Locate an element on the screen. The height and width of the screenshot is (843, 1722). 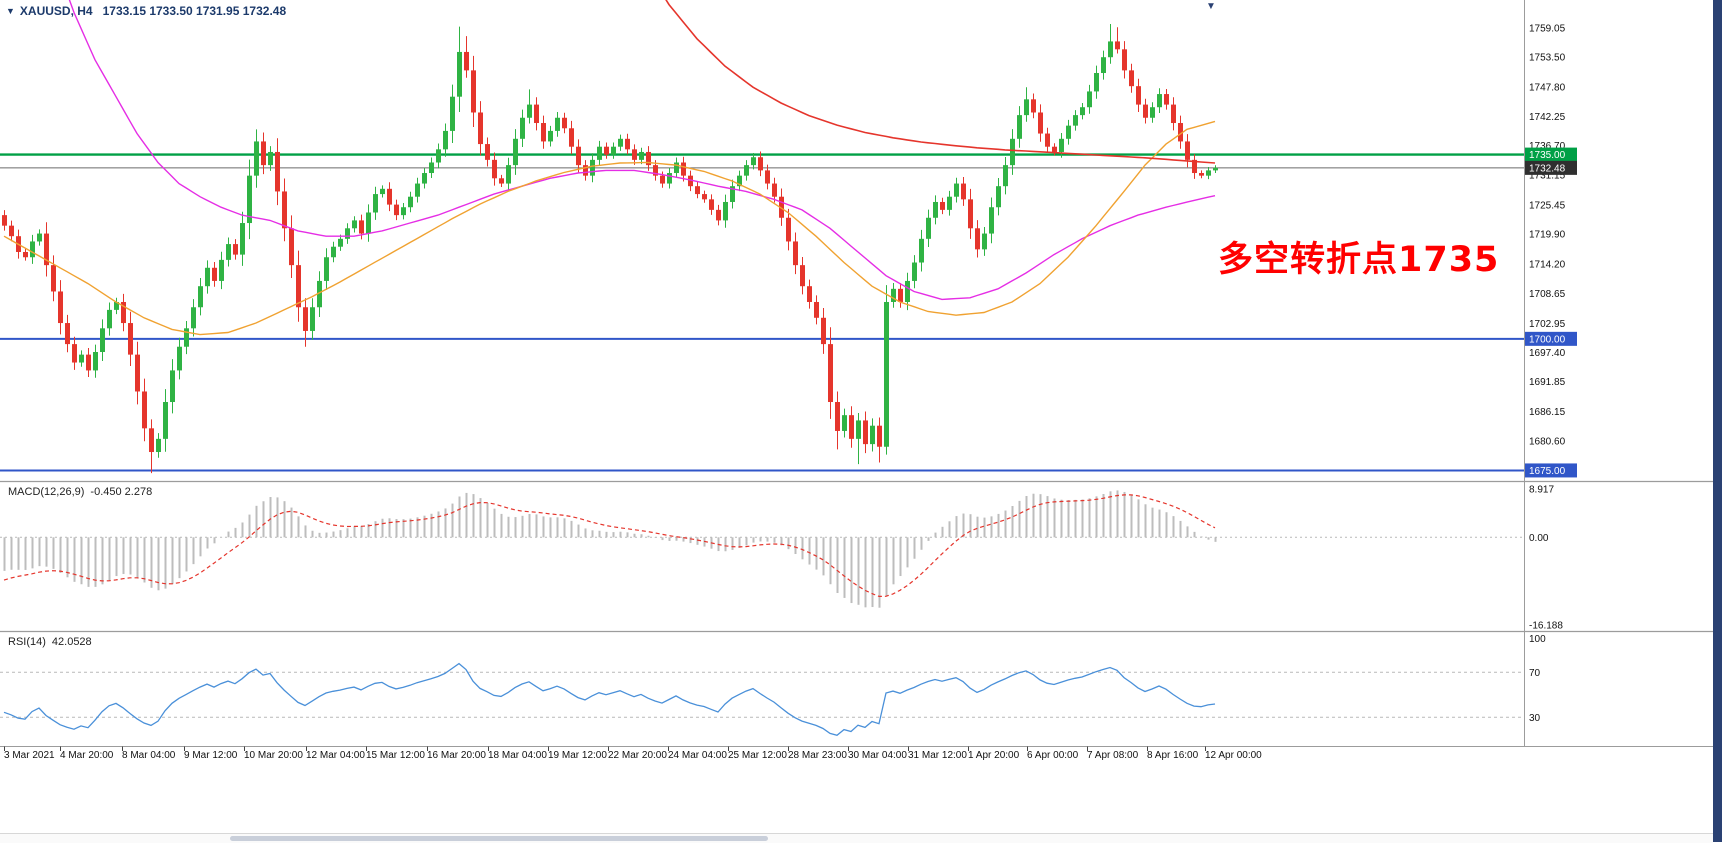
time-tick-label: 4 Mar 20:00 is located at coordinates (87, 755).